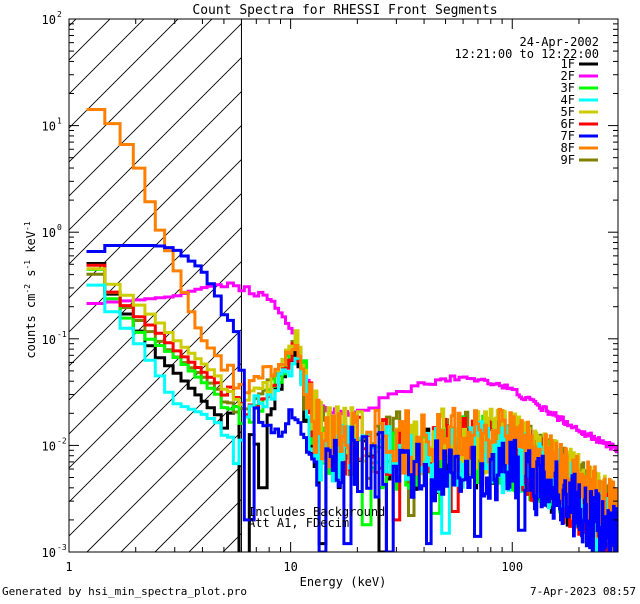  I want to click on annotation-background: Includes Background, so click(316, 512).